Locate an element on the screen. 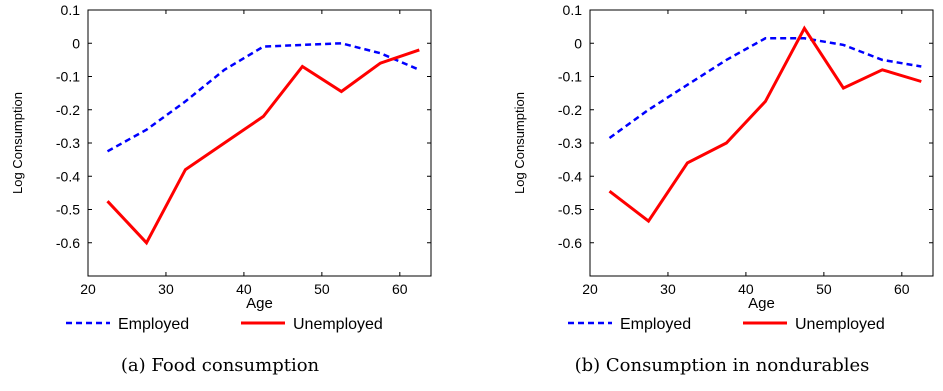 The height and width of the screenshot is (391, 943). caption-nondurables: (b) Consumption in nondurables is located at coordinates (722, 365).